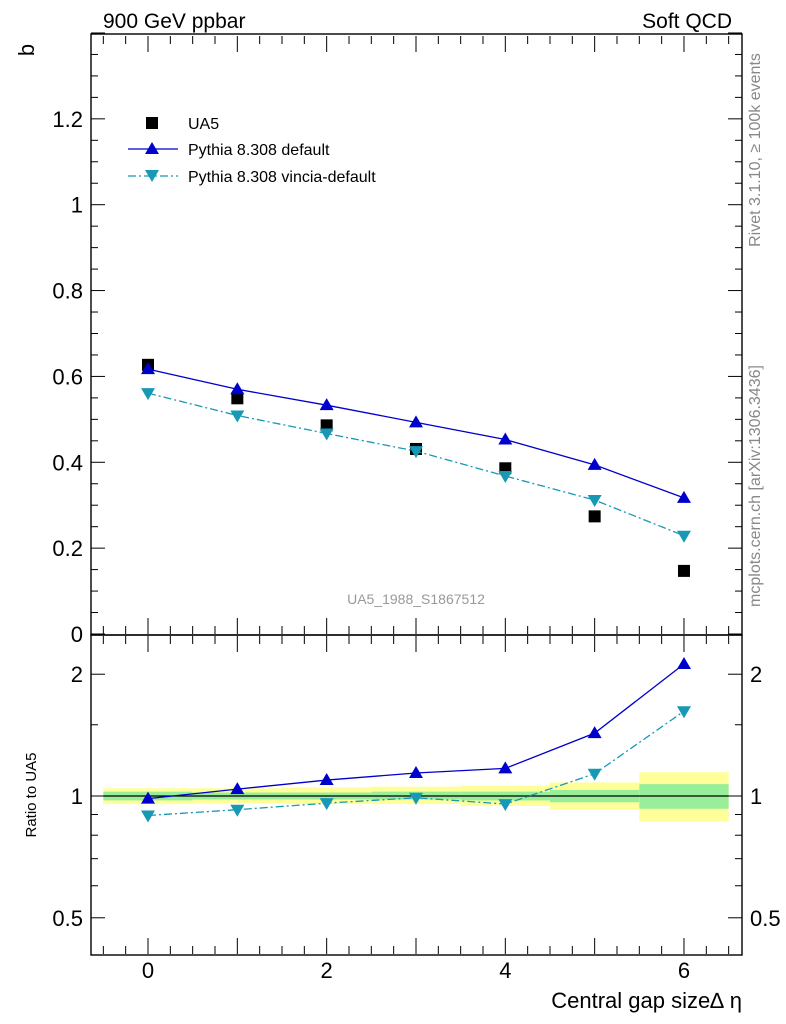 This screenshot has height=1024, width=786. What do you see at coordinates (77, 796) in the screenshot?
I see `ratio-y-tick-label-left: 1` at bounding box center [77, 796].